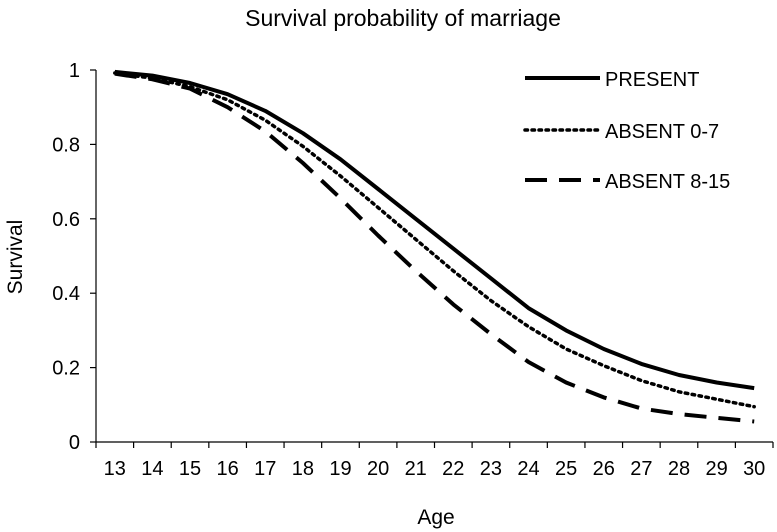 The image size is (777, 532). Describe the element at coordinates (662, 132) in the screenshot. I see `legend-label-2: ABSENT 0-7` at that location.